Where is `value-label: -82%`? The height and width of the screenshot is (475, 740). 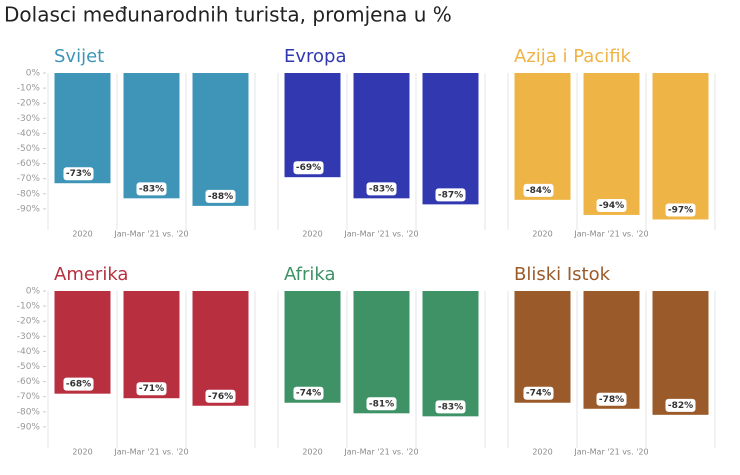
value-label: -82% is located at coordinates (680, 406).